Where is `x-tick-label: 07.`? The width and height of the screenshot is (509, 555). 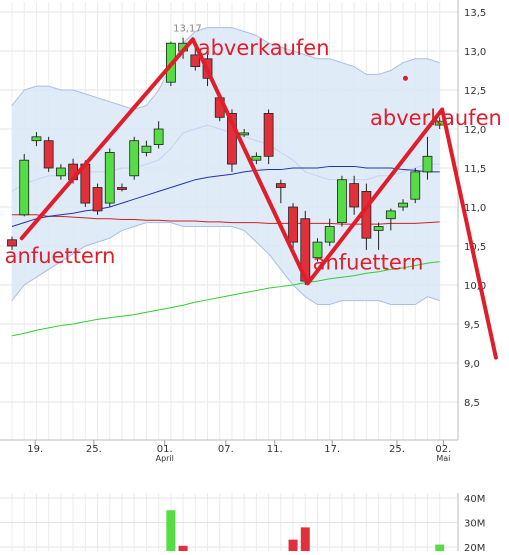 x-tick-label: 07. is located at coordinates (226, 449).